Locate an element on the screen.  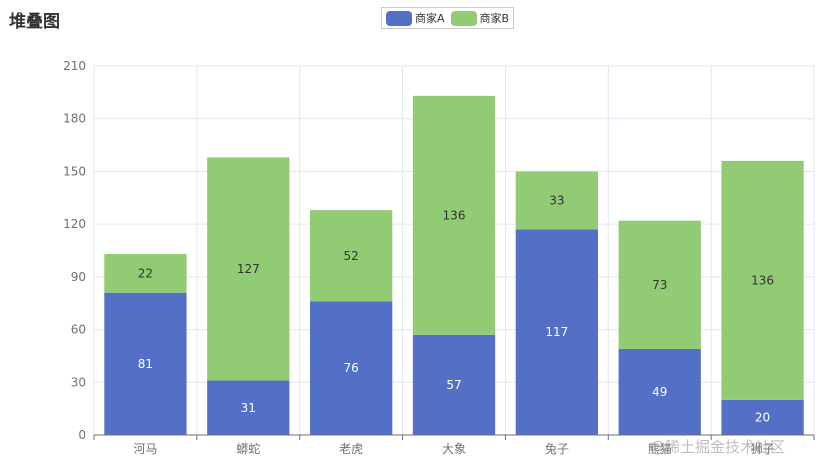
chart-title: 堆叠图 is located at coordinates (34, 22).